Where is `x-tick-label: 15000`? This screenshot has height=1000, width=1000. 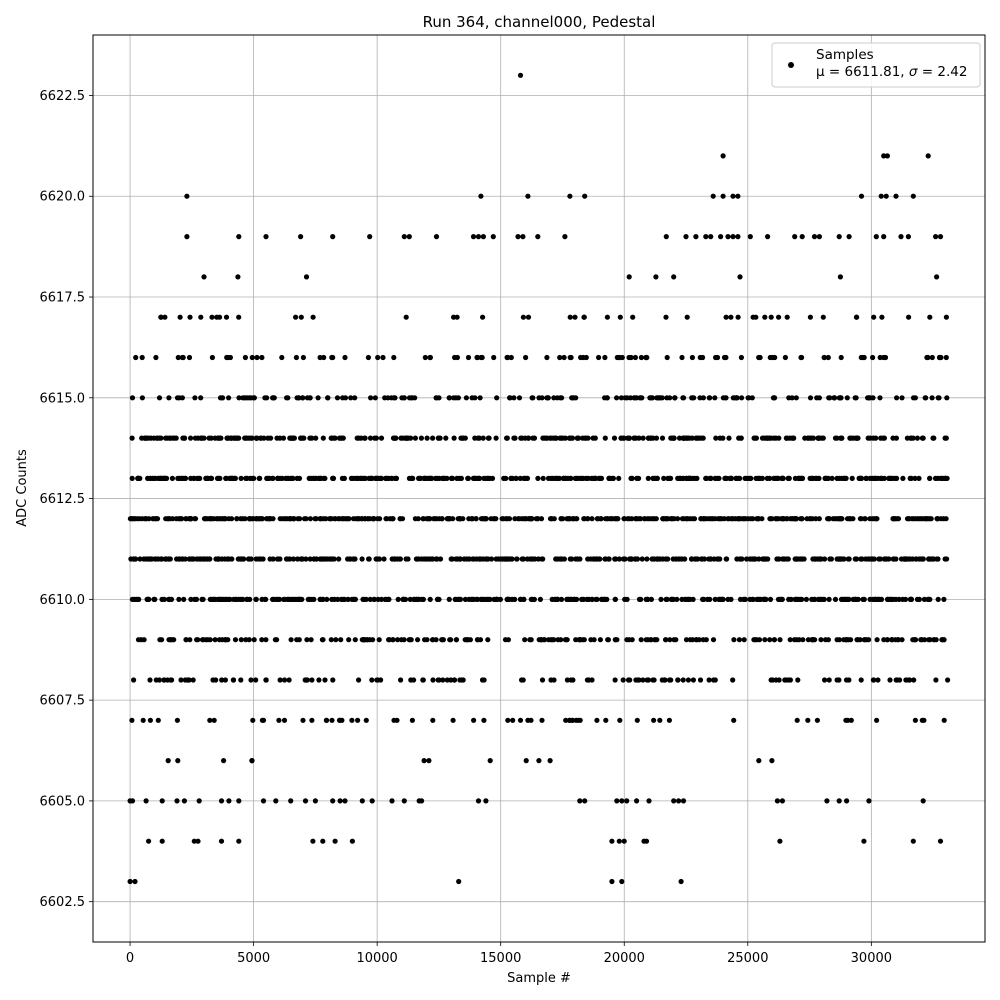
x-tick-label: 15000 is located at coordinates (500, 958).